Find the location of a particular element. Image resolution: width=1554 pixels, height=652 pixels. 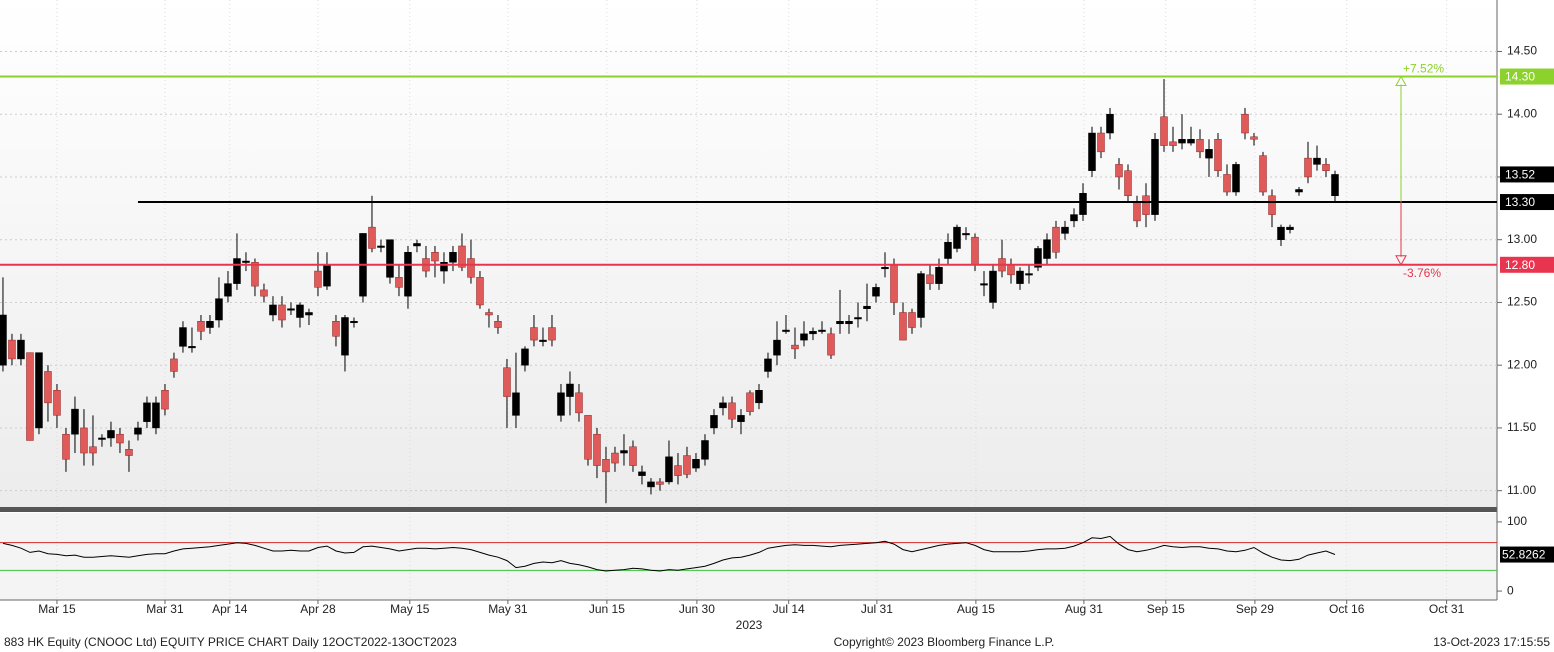

x-tick-label: Jun 15 is located at coordinates (607, 609).